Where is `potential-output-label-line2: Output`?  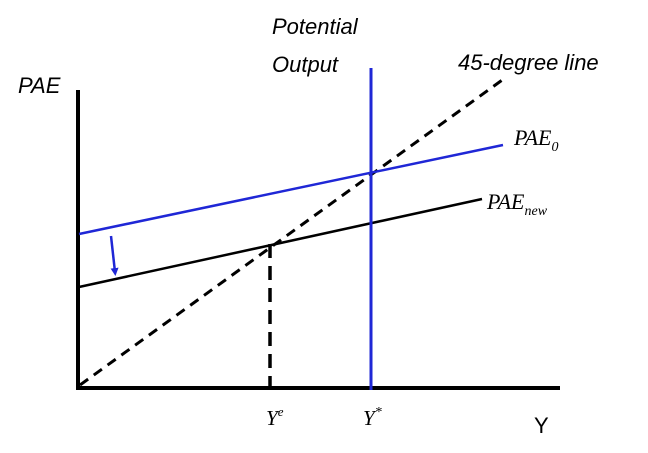 potential-output-label-line2: Output is located at coordinates (305, 64).